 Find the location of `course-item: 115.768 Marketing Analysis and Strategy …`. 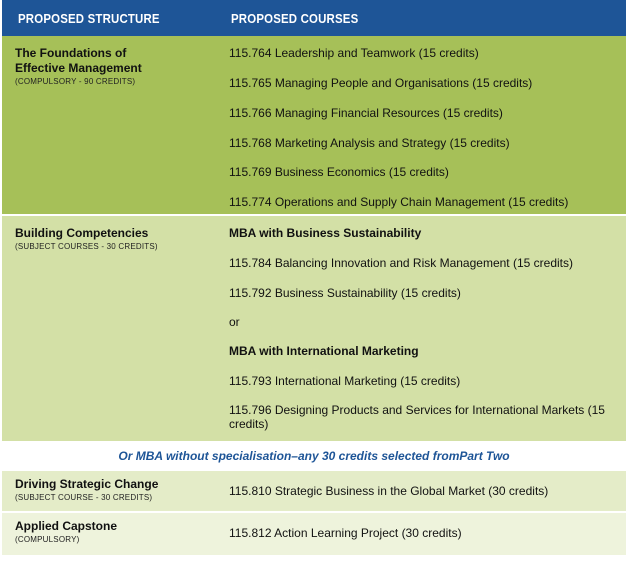

course-item: 115.768 Marketing Analysis and Strategy … is located at coordinates (369, 143).